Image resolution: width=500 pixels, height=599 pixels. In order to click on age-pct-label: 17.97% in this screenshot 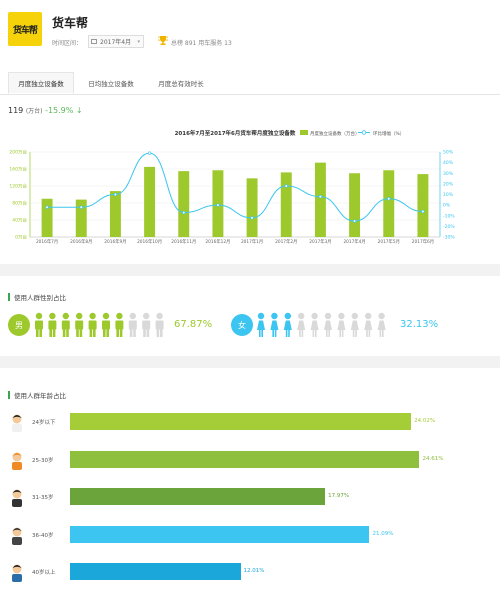, I will do `click(339, 496)`.